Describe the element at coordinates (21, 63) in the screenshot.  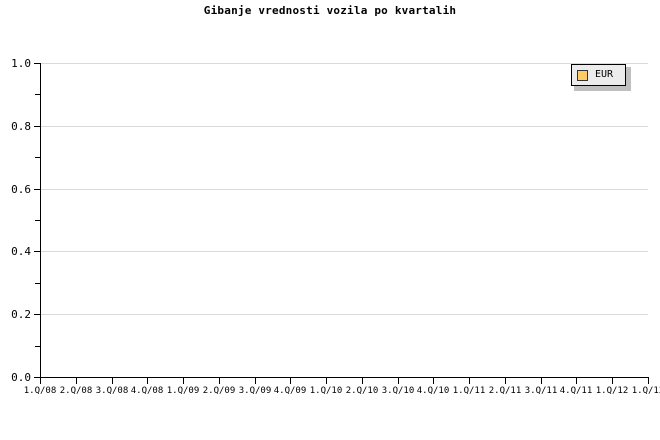
I see `y-axis-tick-label: 1.0` at that location.